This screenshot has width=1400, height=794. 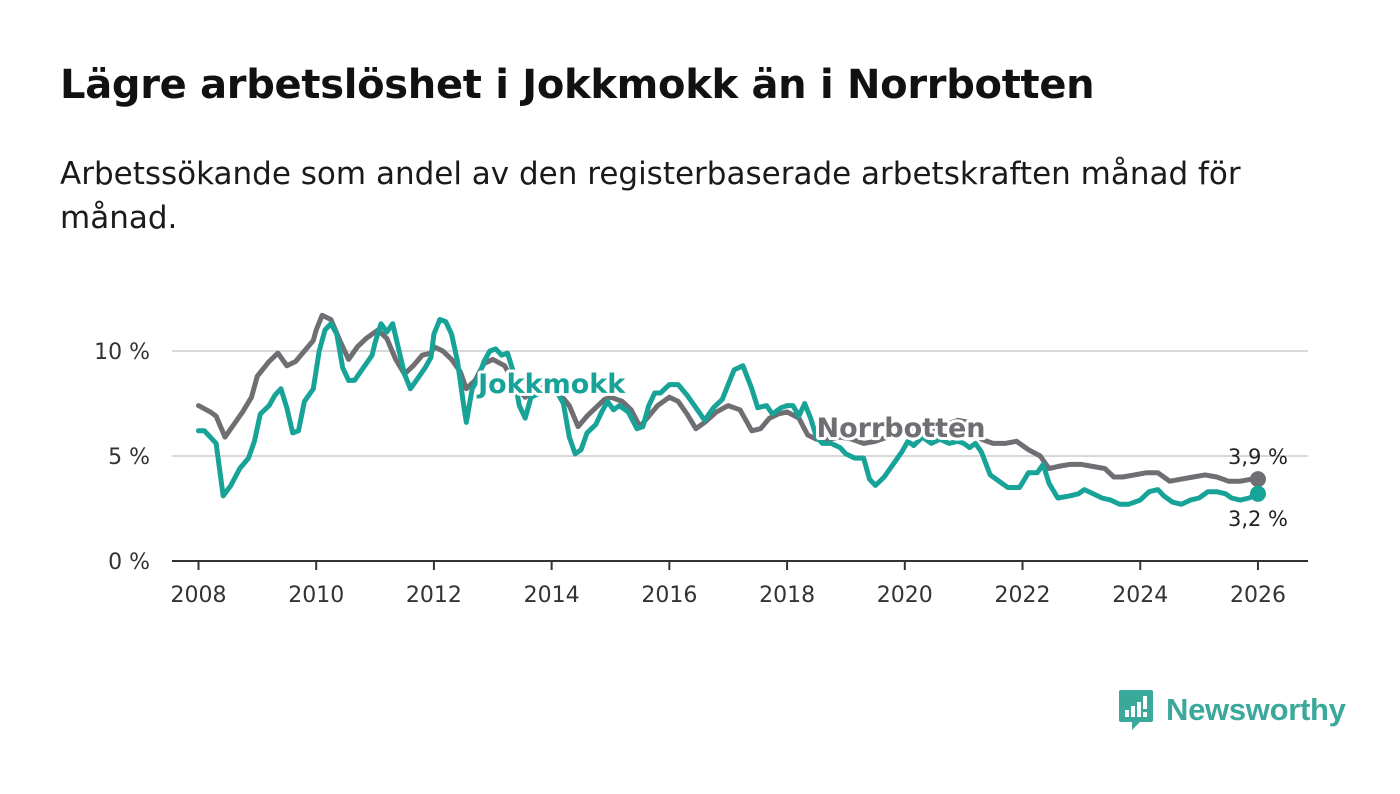 I want to click on series-labels: 3,9 % 3,2 % Jokkmokk Norrbotten, so click(x=880, y=448).